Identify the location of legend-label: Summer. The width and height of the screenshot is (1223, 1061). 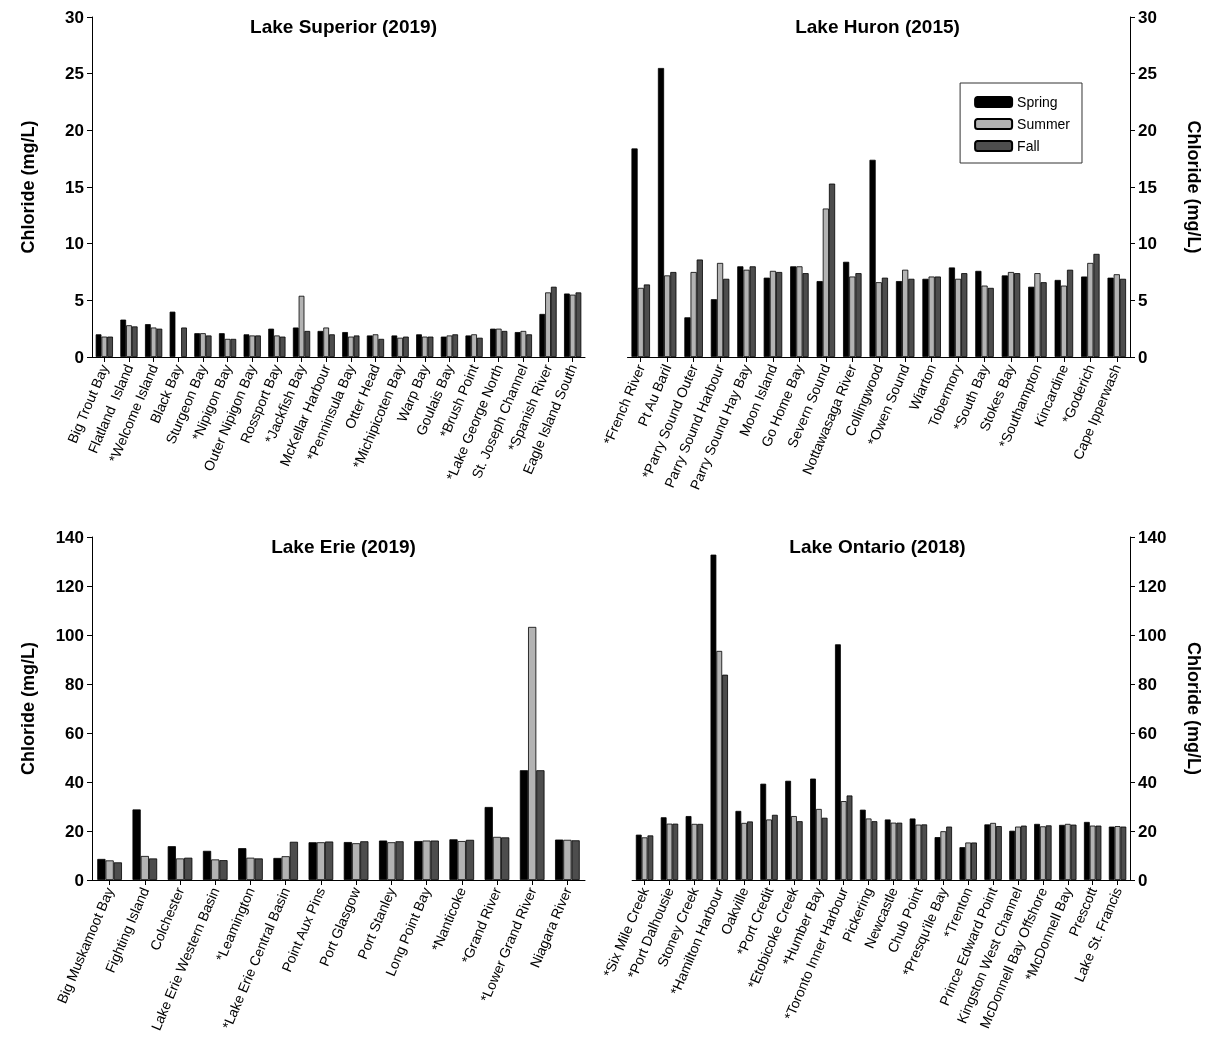
(1044, 124).